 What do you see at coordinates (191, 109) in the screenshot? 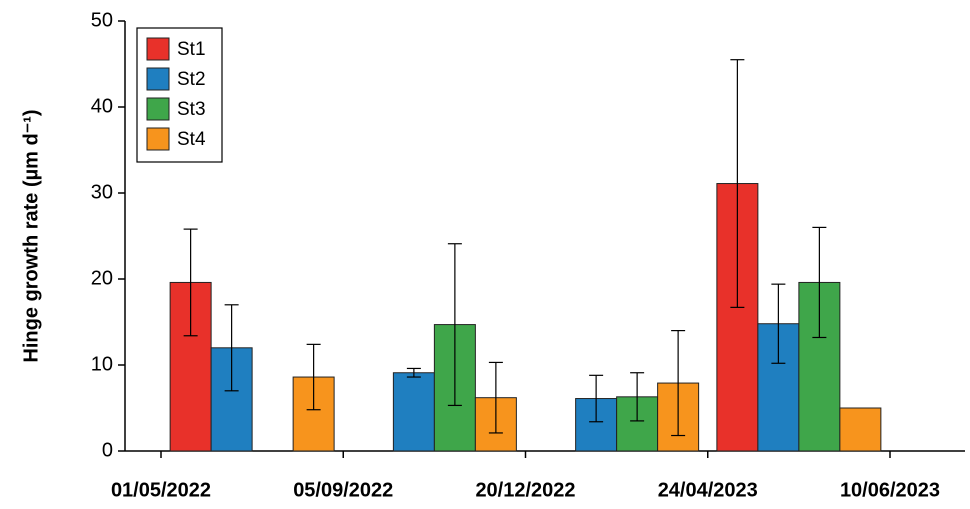
I see `legend-label: St3` at bounding box center [191, 109].